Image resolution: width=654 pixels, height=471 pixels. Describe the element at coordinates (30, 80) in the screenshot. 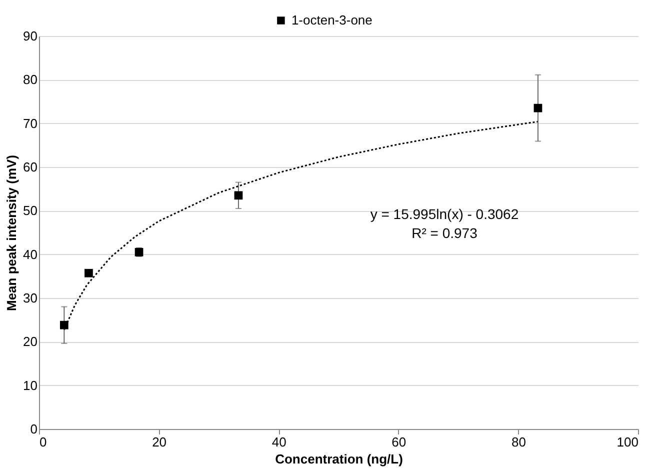

I see `y-tick-label: 80` at that location.